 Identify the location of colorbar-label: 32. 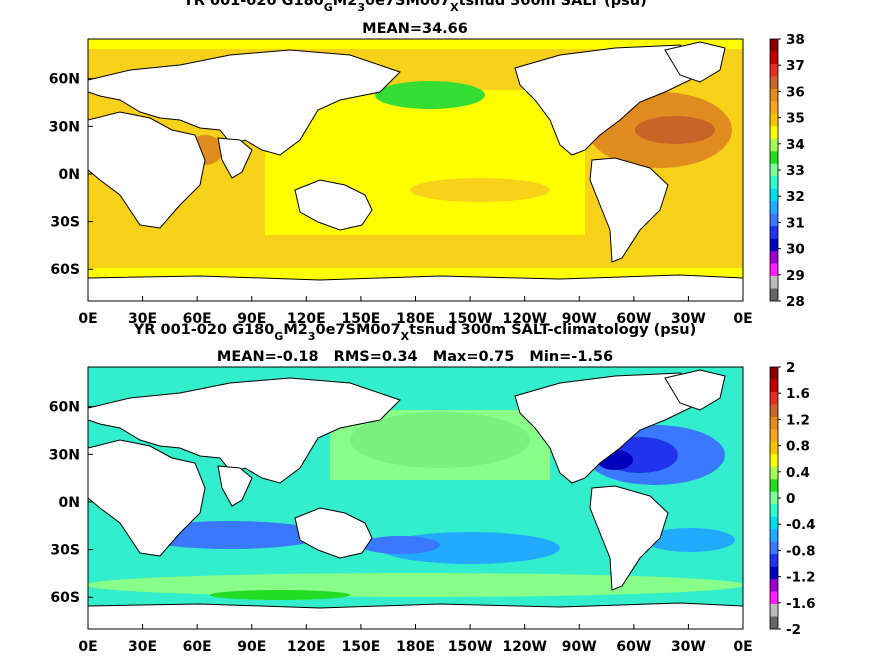
(795, 197).